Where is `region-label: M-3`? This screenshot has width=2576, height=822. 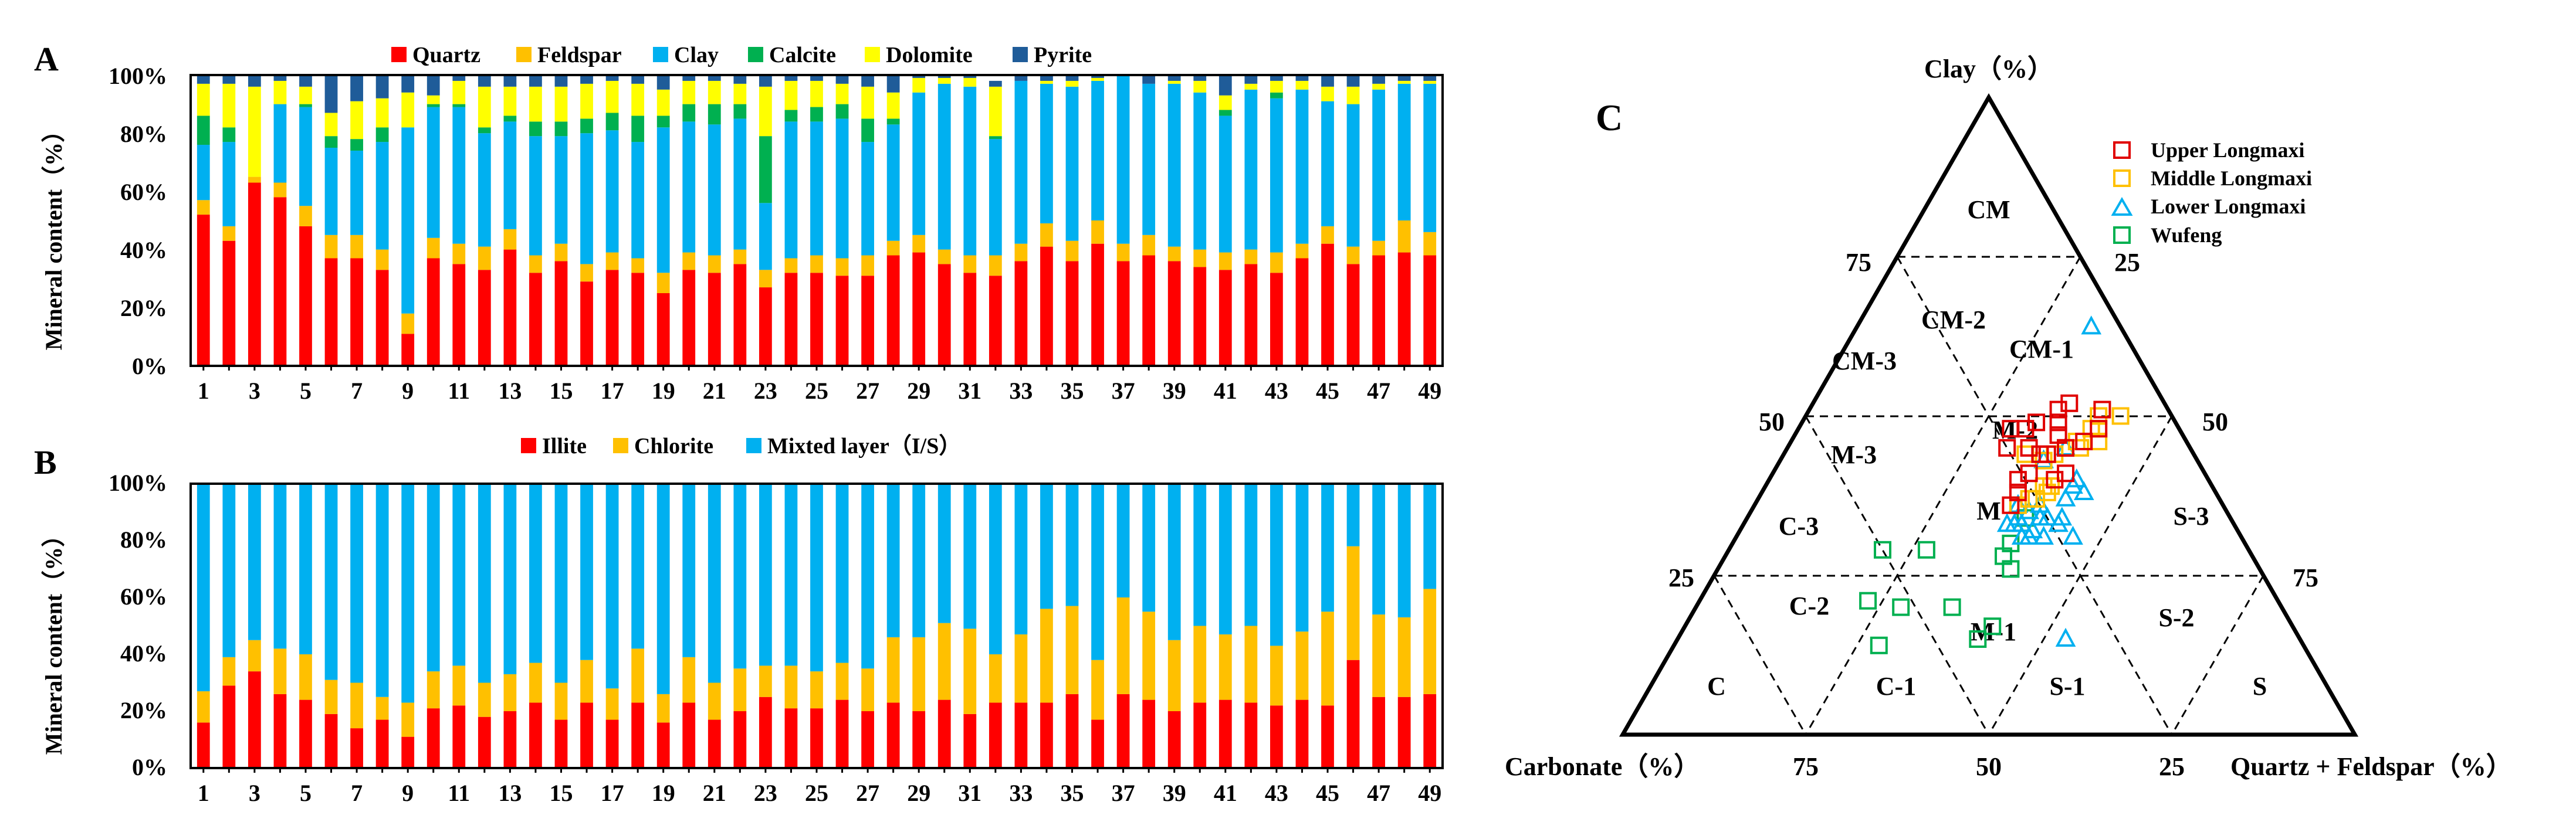 region-label: M-3 is located at coordinates (1854, 454).